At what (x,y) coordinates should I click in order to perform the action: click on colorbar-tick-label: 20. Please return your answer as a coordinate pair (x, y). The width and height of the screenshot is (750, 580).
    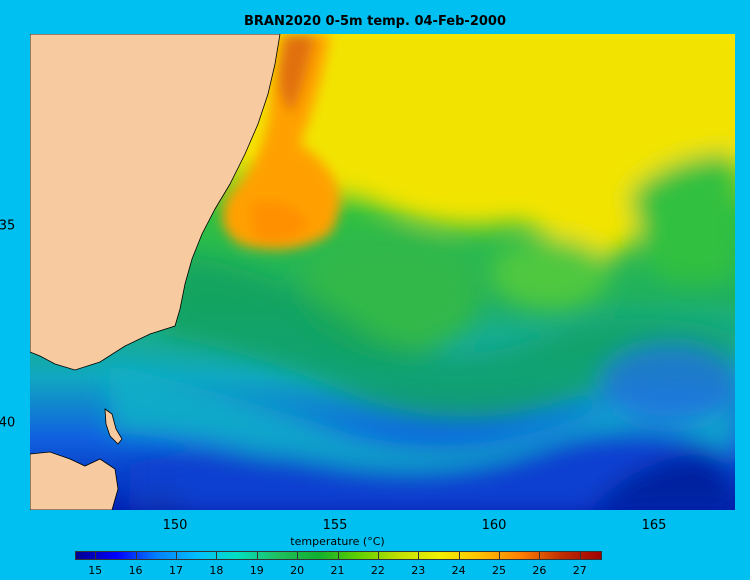
    Looking at the image, I should click on (297, 570).